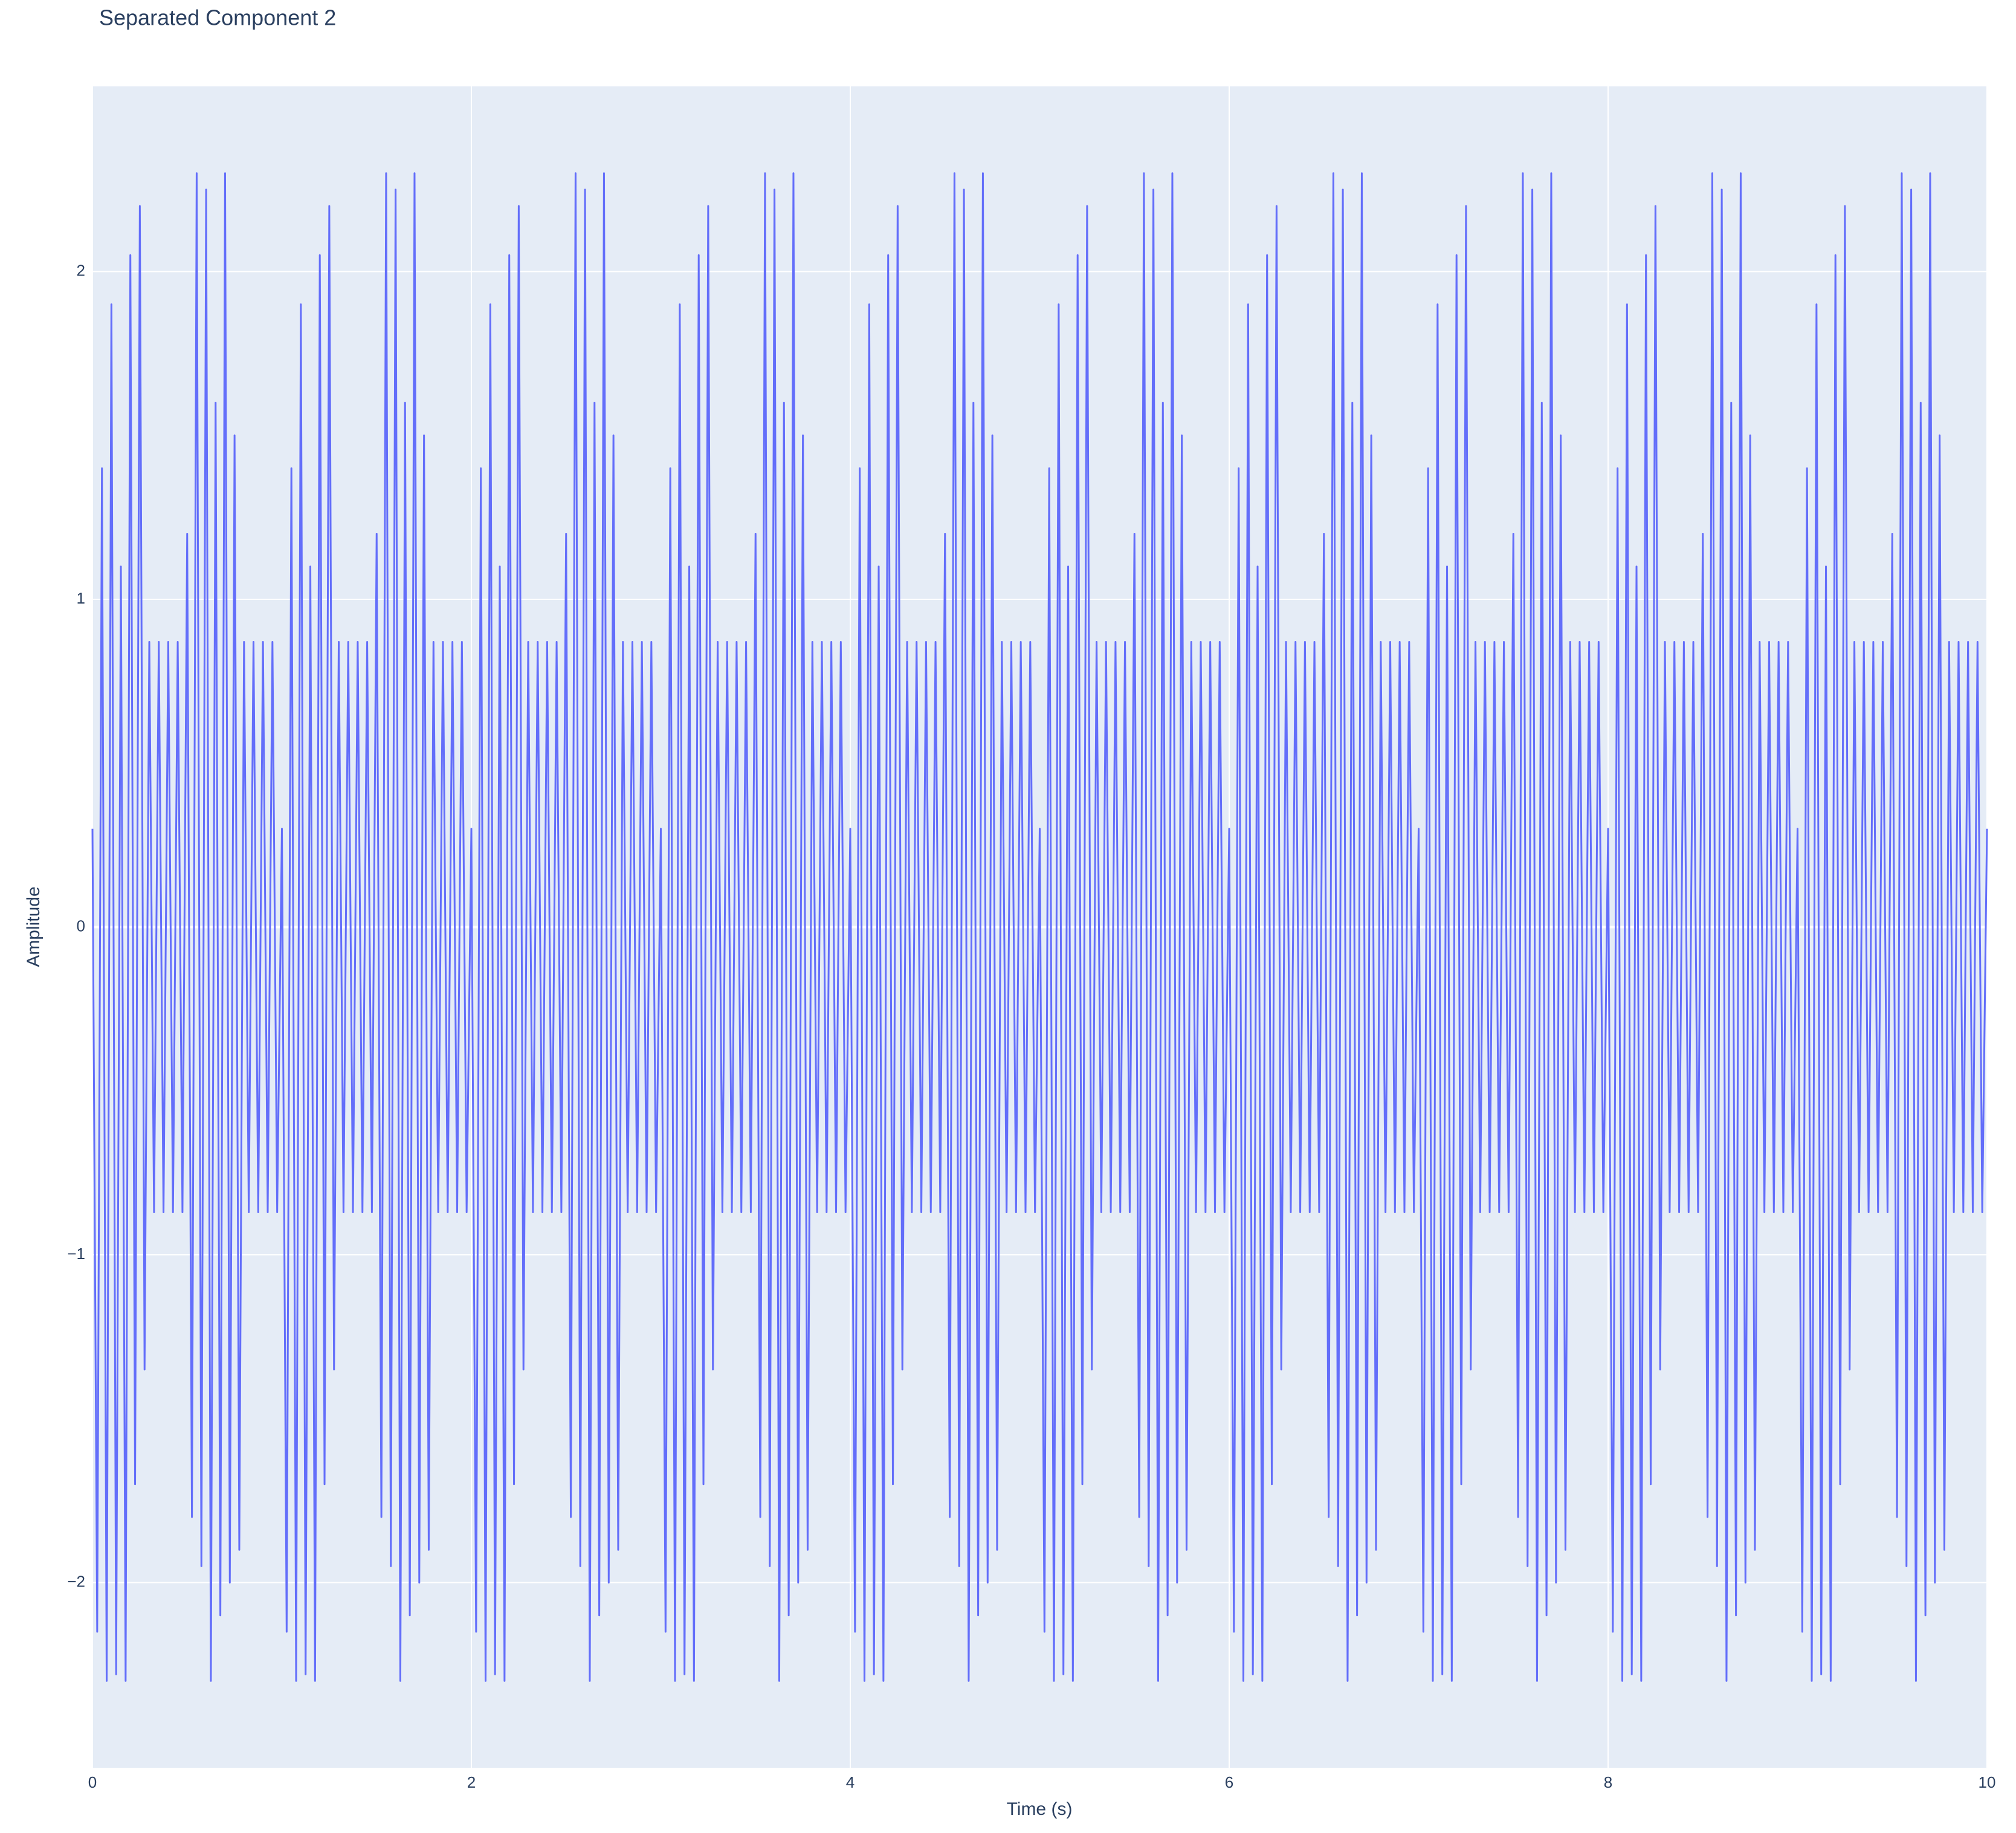 The image size is (2016, 1833). I want to click on y-tick-label: 2, so click(81, 270).